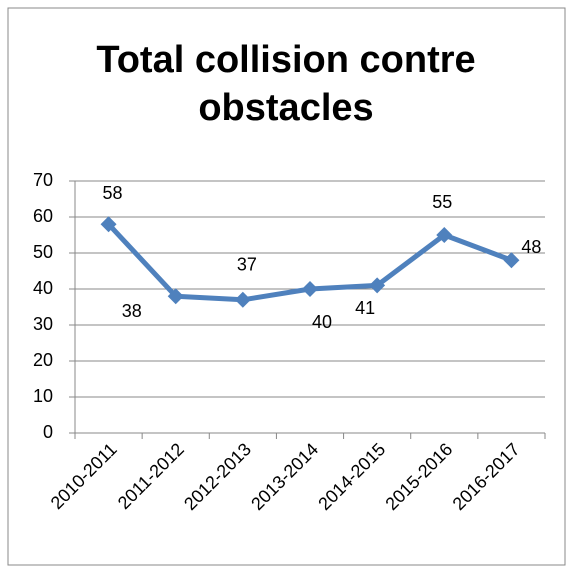  What do you see at coordinates (43, 288) in the screenshot?
I see `y-tick-label: 40` at bounding box center [43, 288].